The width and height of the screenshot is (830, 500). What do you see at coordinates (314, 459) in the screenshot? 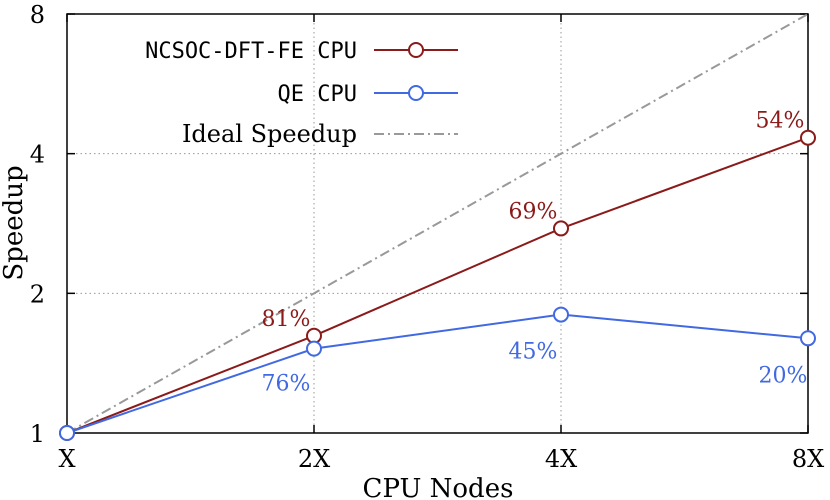
I see `x-tick-label: 2X` at bounding box center [314, 459].